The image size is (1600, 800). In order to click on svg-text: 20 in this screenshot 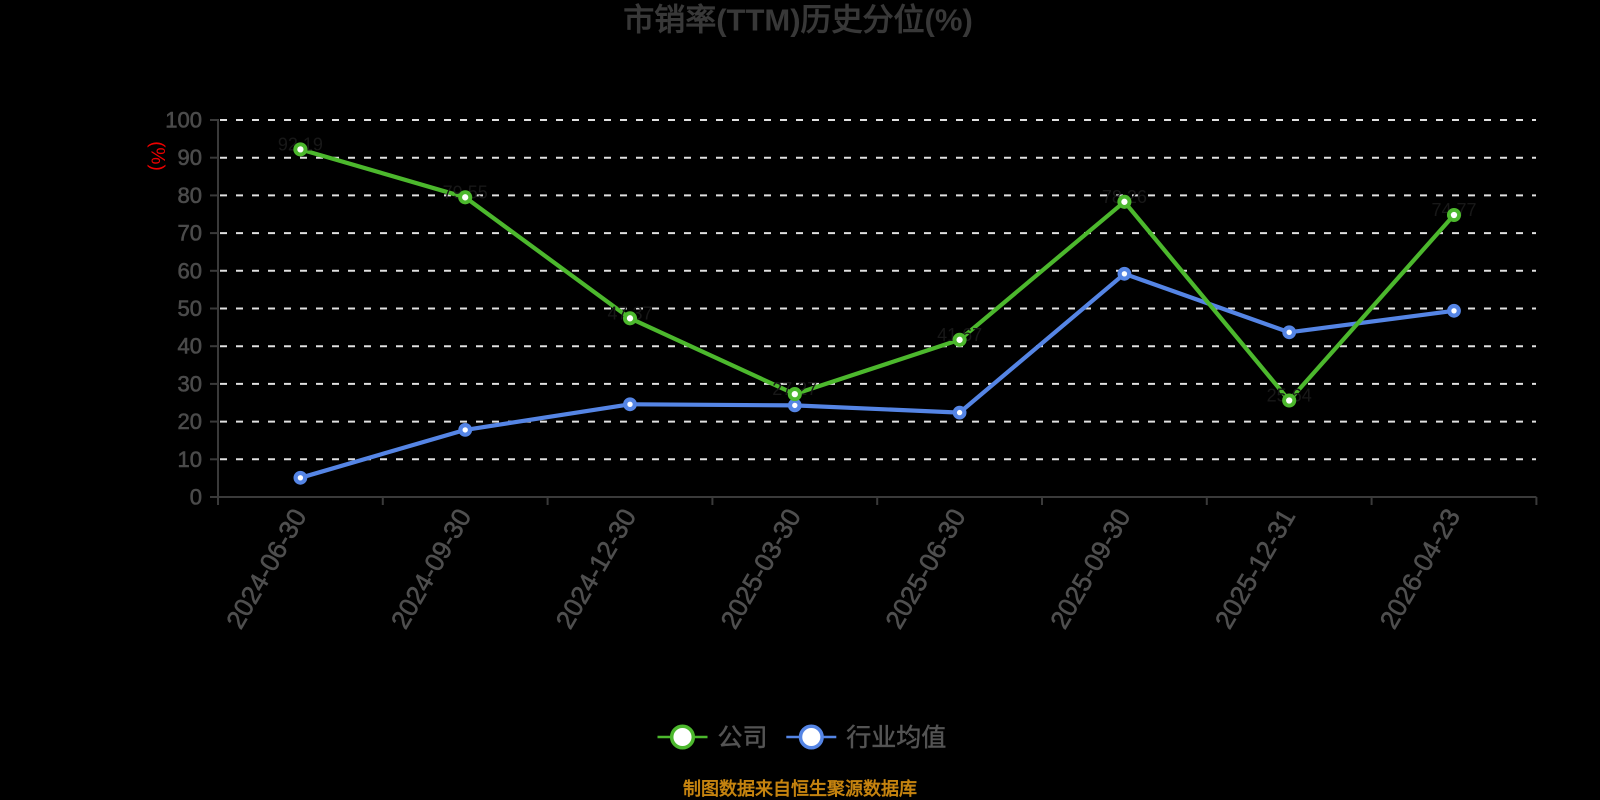, I will do `click(190, 421)`.